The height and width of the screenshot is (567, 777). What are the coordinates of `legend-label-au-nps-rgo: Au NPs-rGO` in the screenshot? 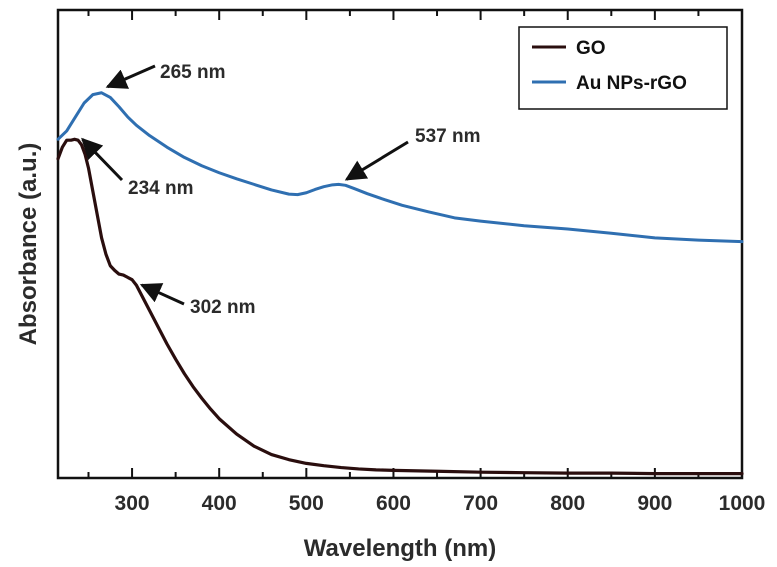 It's located at (631, 83).